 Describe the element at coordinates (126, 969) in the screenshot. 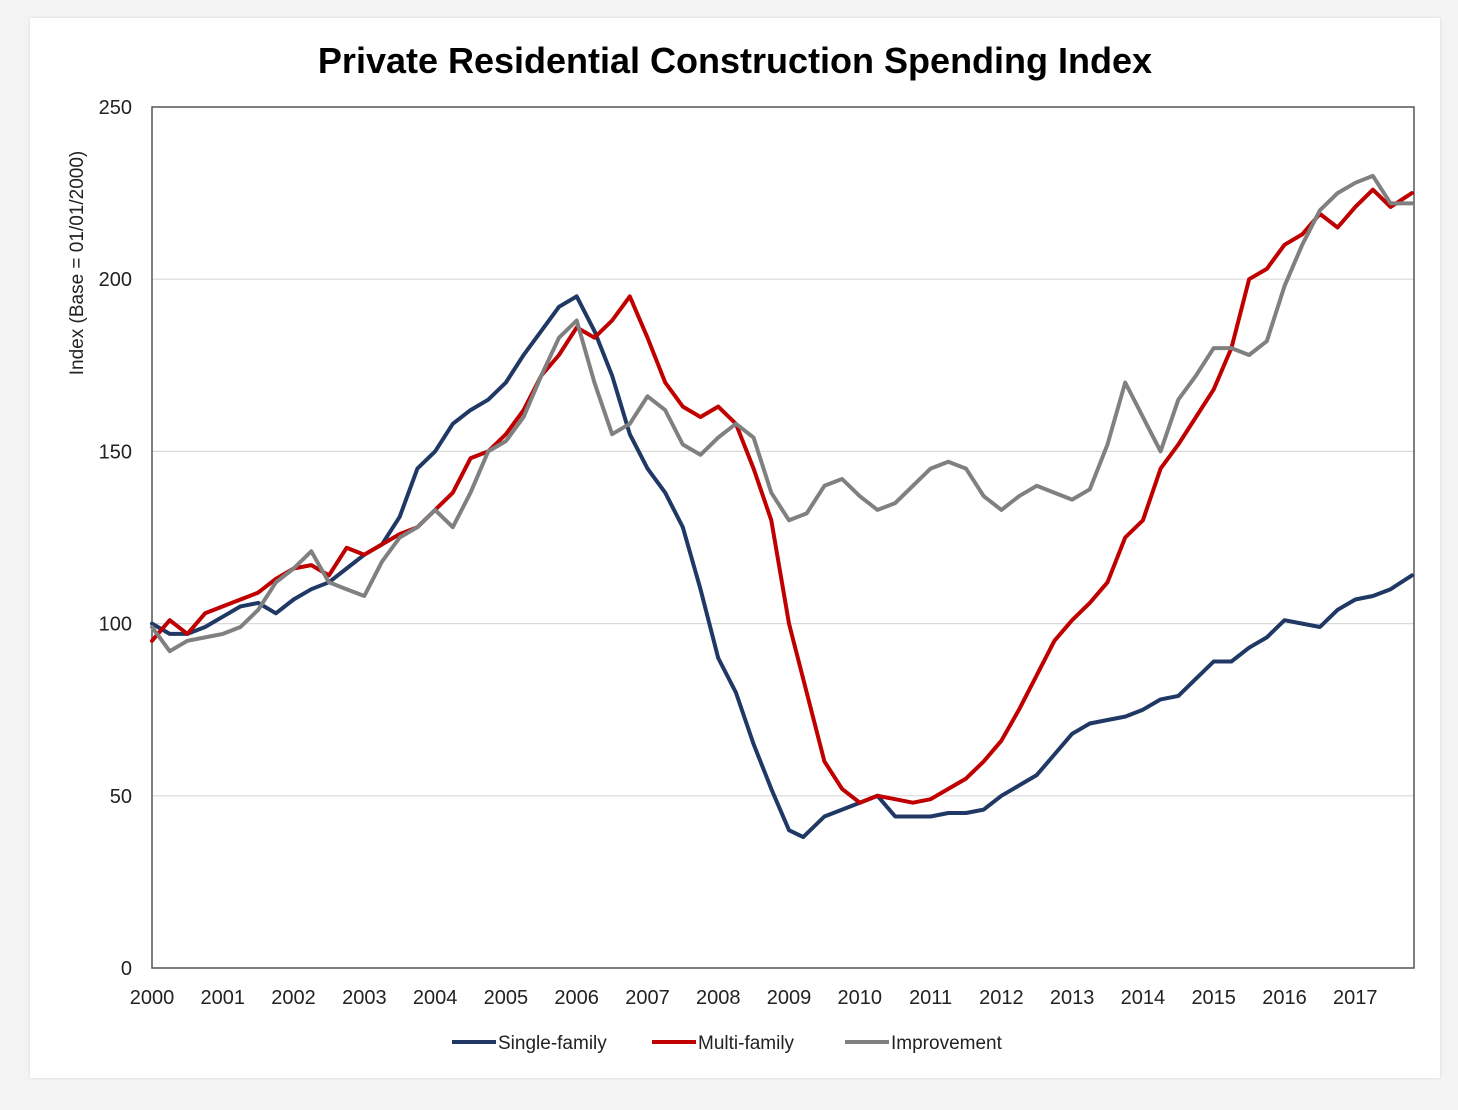

I see `y-tick-label: 0` at that location.